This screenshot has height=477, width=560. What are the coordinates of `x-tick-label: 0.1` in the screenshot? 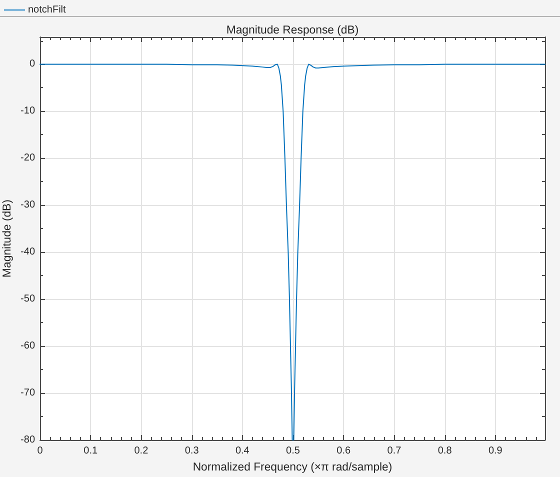 It's located at (91, 451).